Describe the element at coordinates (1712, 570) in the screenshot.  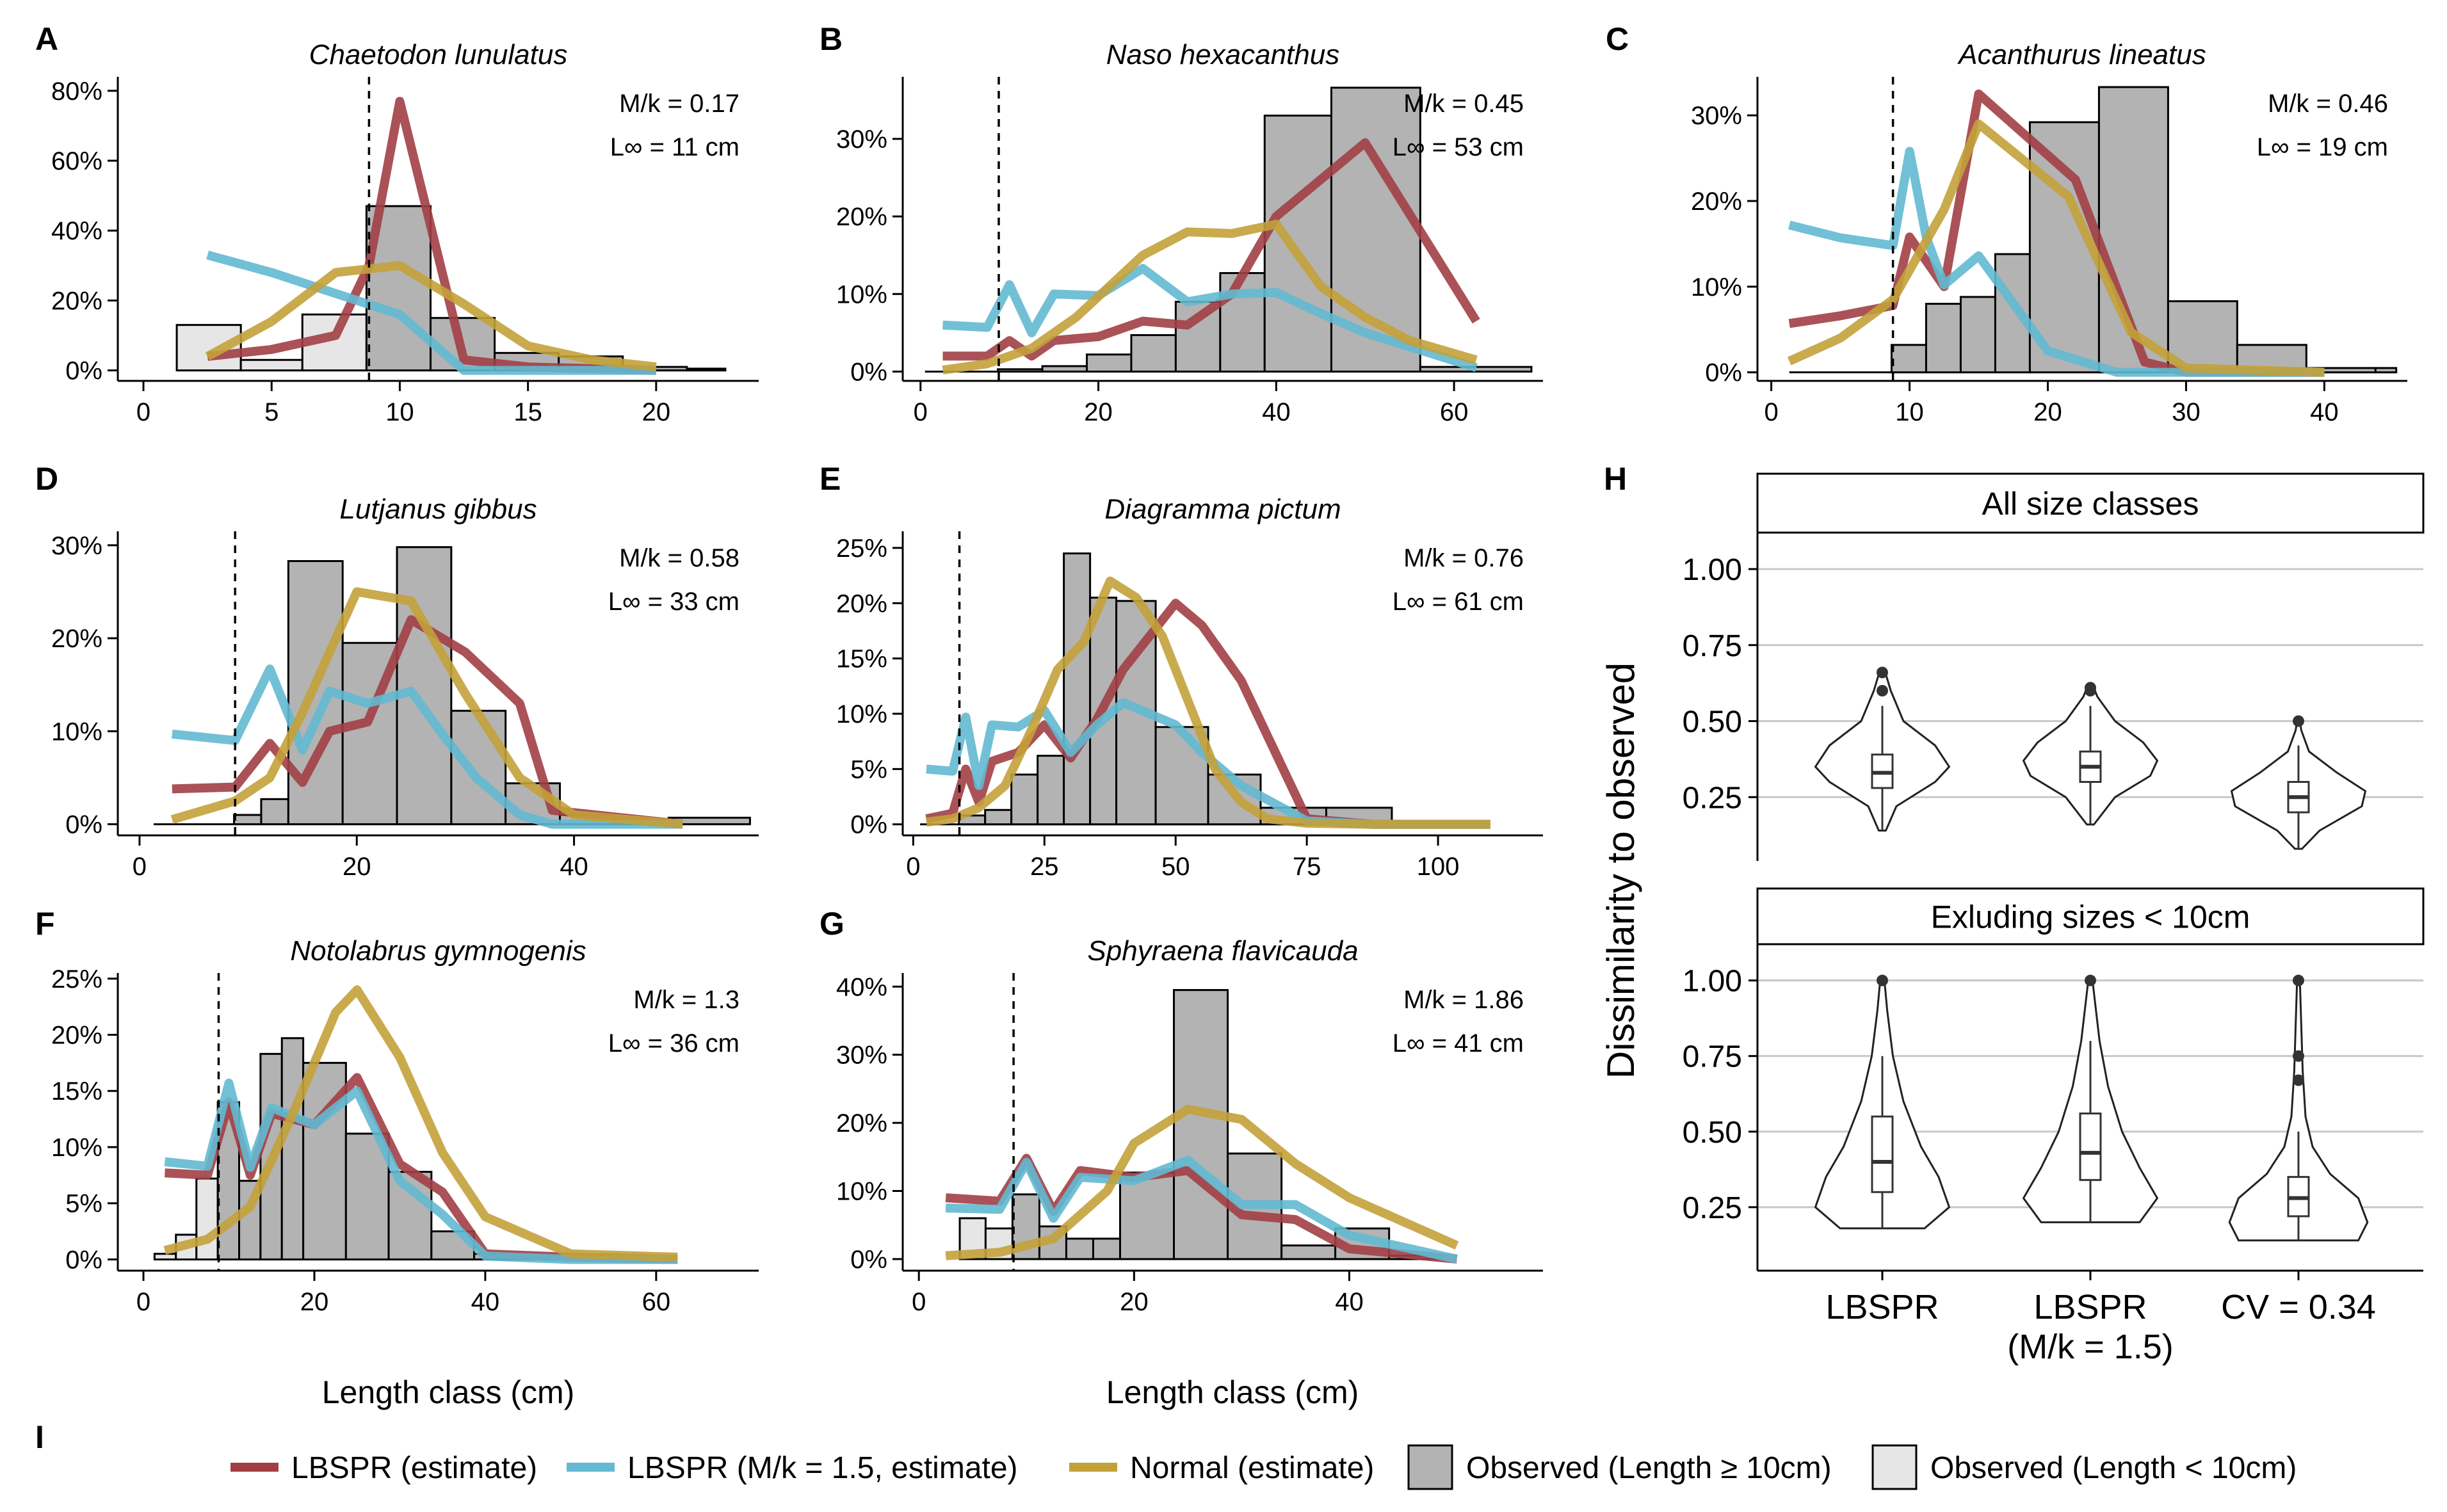
I see `y-tick-label: 1.00` at that location.